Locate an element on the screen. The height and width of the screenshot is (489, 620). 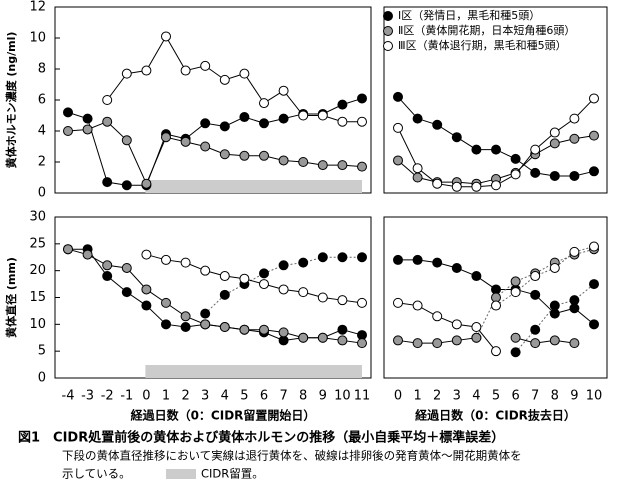
x-tick-label: -4 is located at coordinates (68, 396).